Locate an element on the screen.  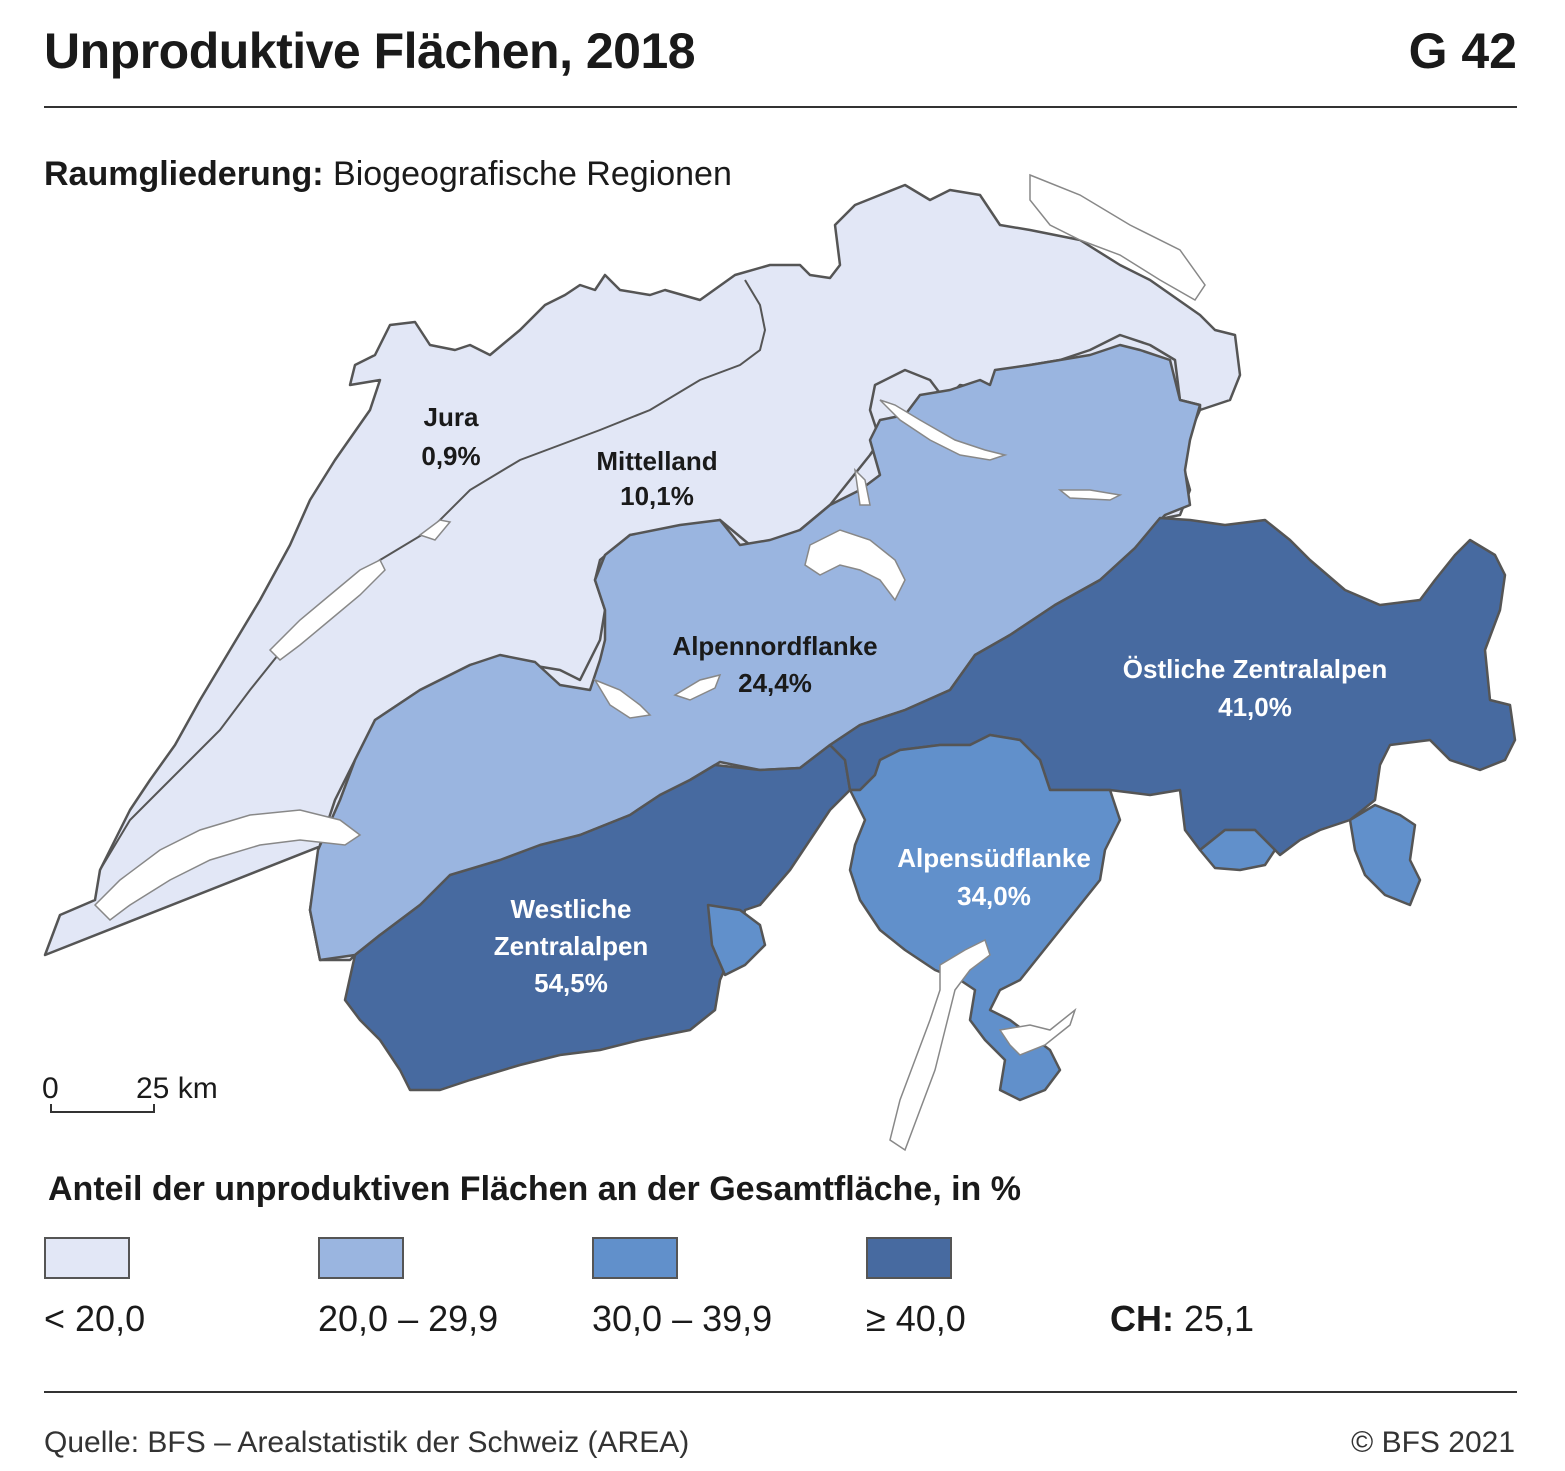
scale-bar is located at coordinates (102, 1108).